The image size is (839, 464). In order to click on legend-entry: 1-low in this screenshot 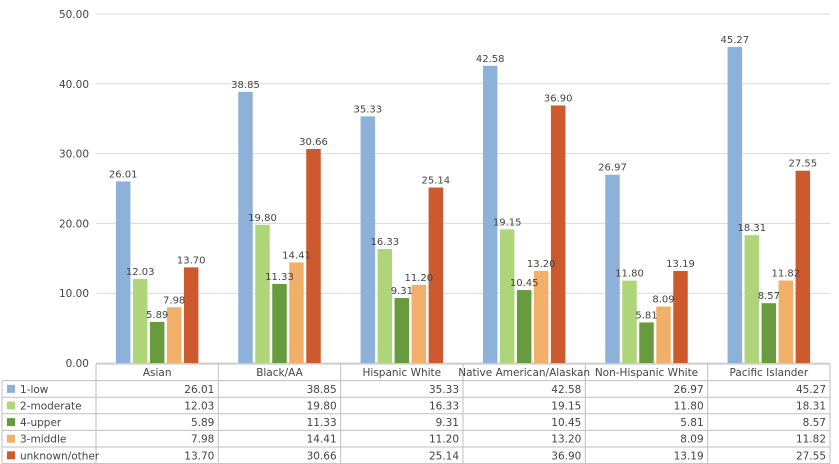, I will do `click(34, 390)`.